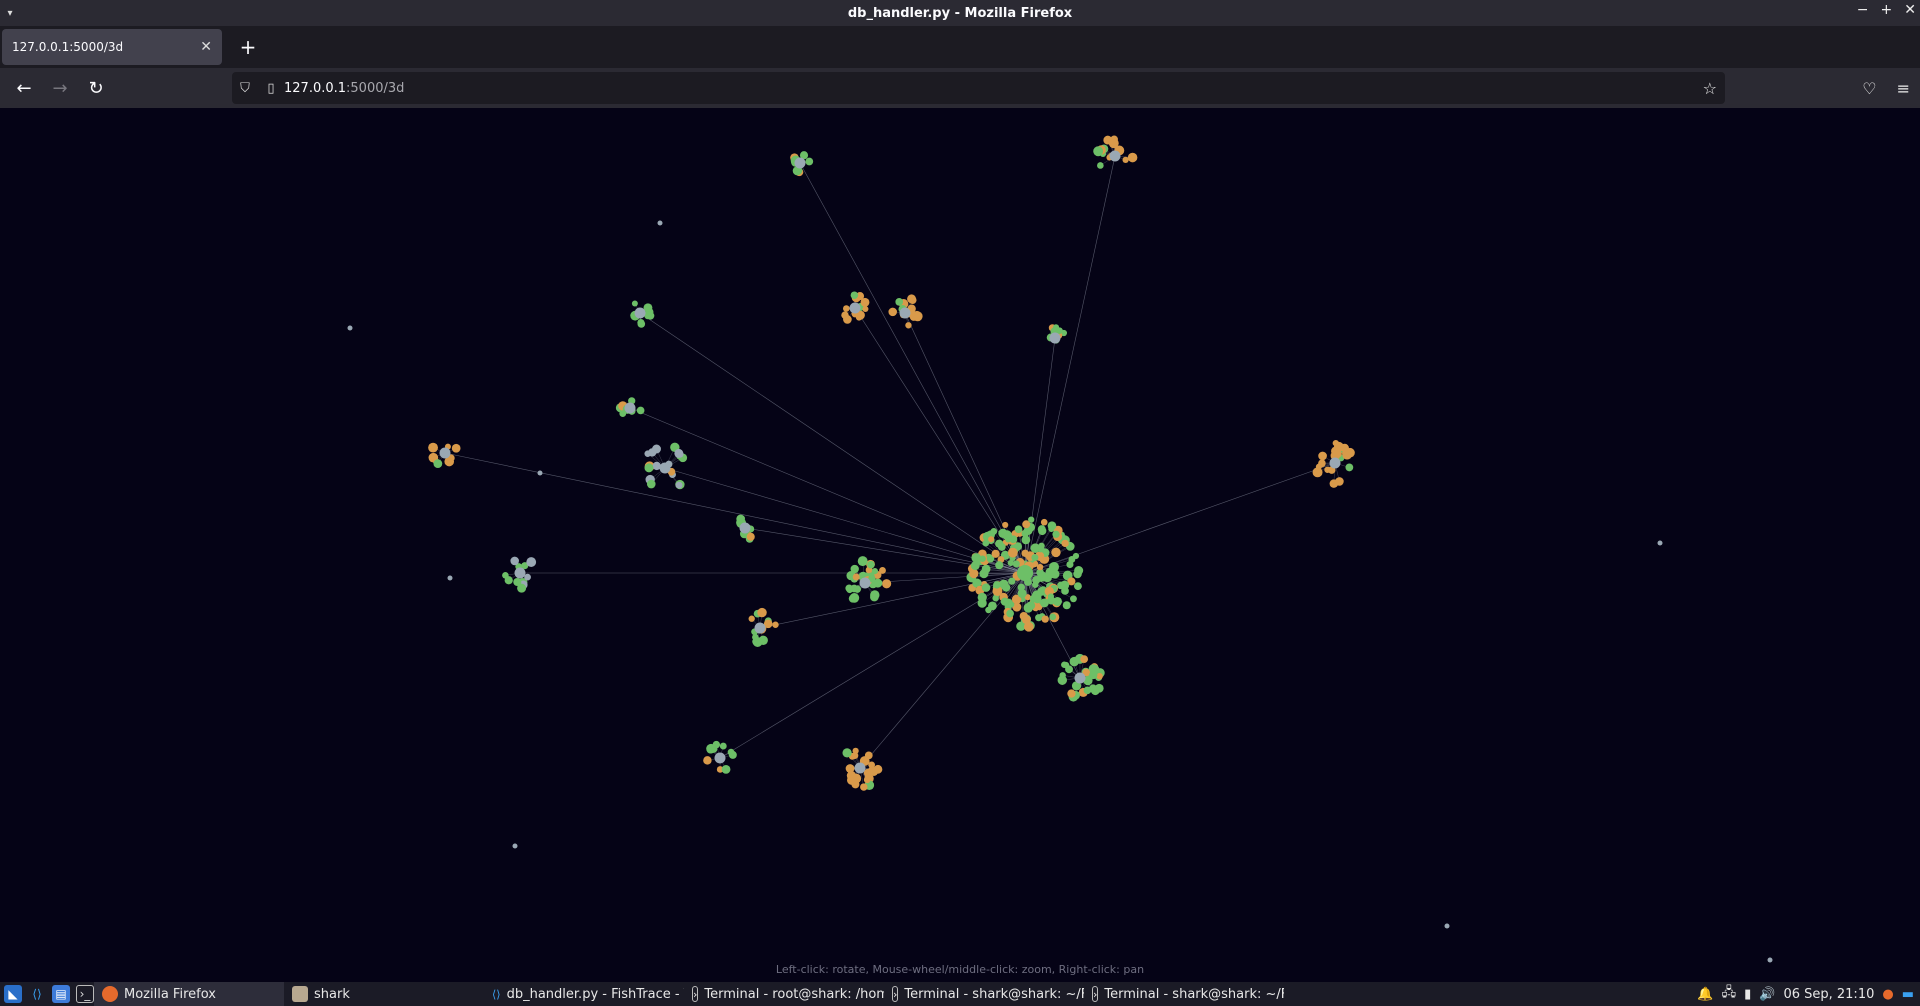 The width and height of the screenshot is (1920, 1006). I want to click on shield-icon: ⛉, so click(245, 88).